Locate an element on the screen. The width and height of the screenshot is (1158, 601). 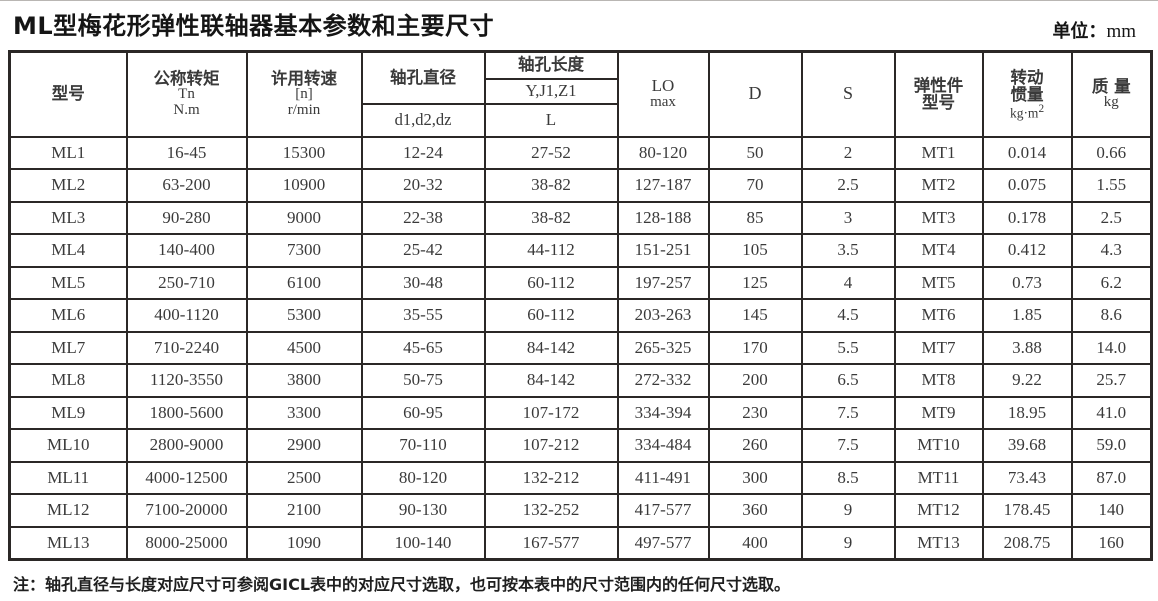
table-cell: 45-65 is located at coordinates (423, 347).